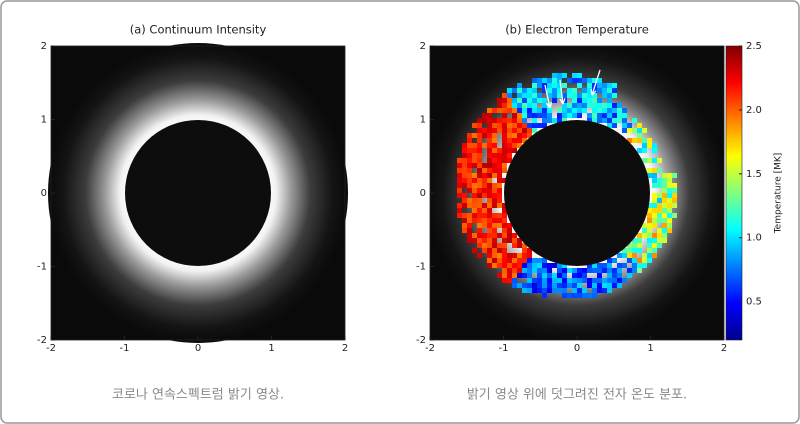 The image size is (800, 424). I want to click on sun-disk, so click(198, 193).